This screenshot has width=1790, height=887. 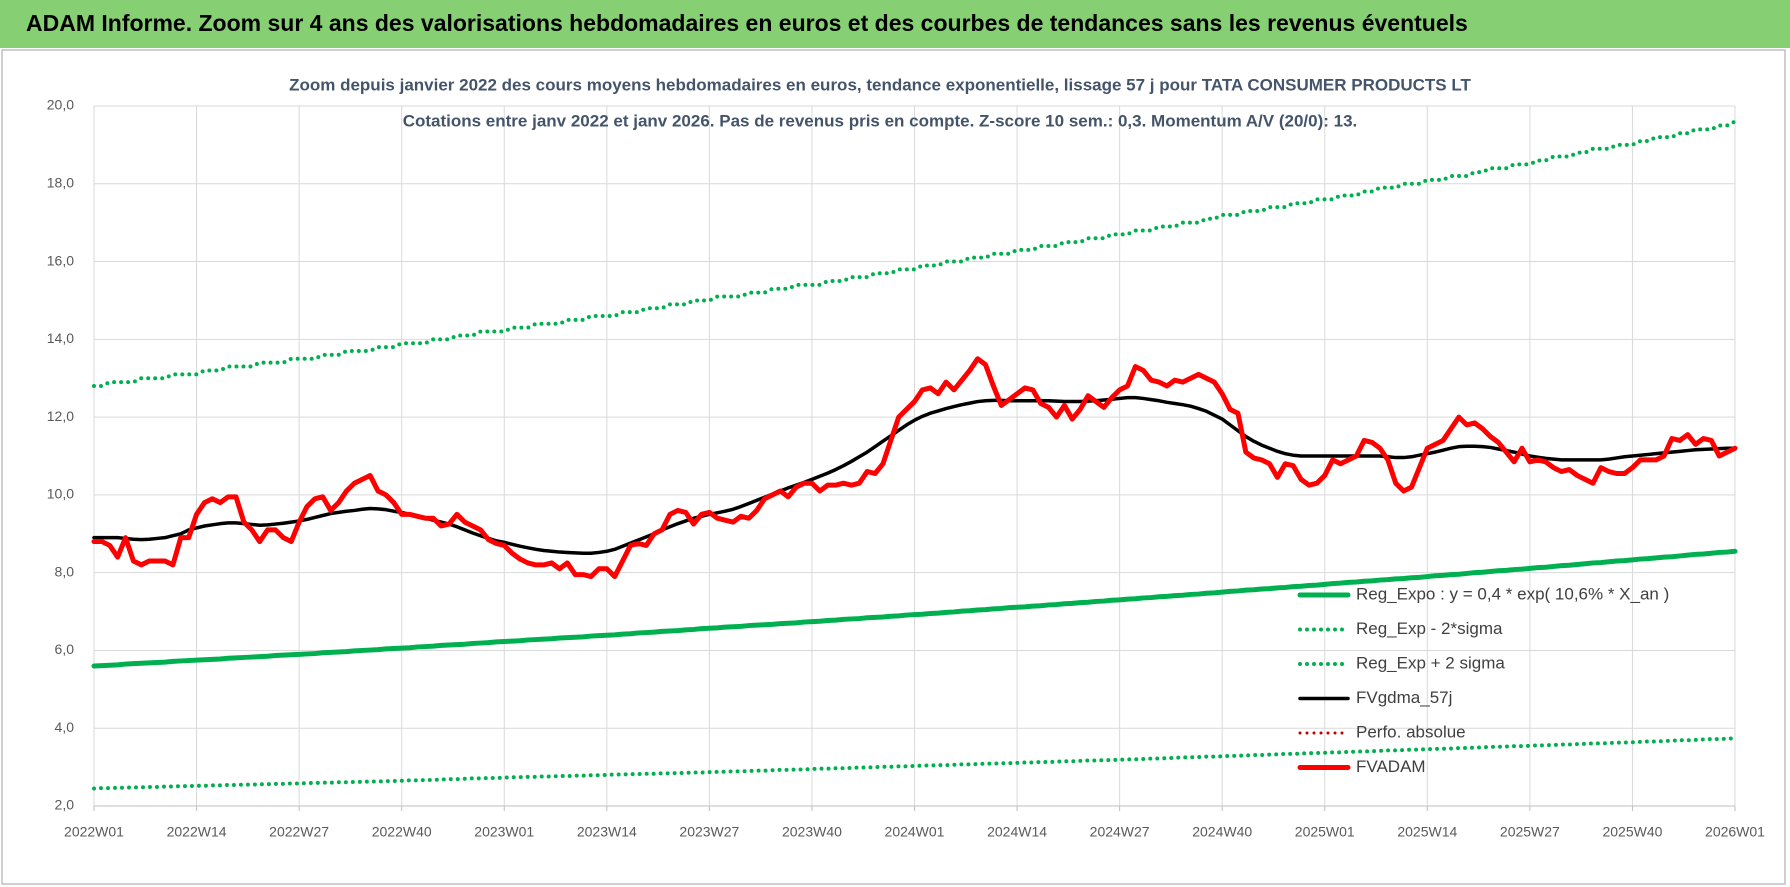 What do you see at coordinates (94, 832) in the screenshot?
I see `x-tick-label: 2022W01` at bounding box center [94, 832].